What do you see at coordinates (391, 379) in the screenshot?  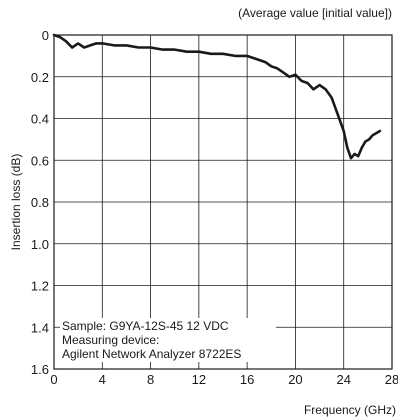 I see `x-tick-label: 28` at bounding box center [391, 379].